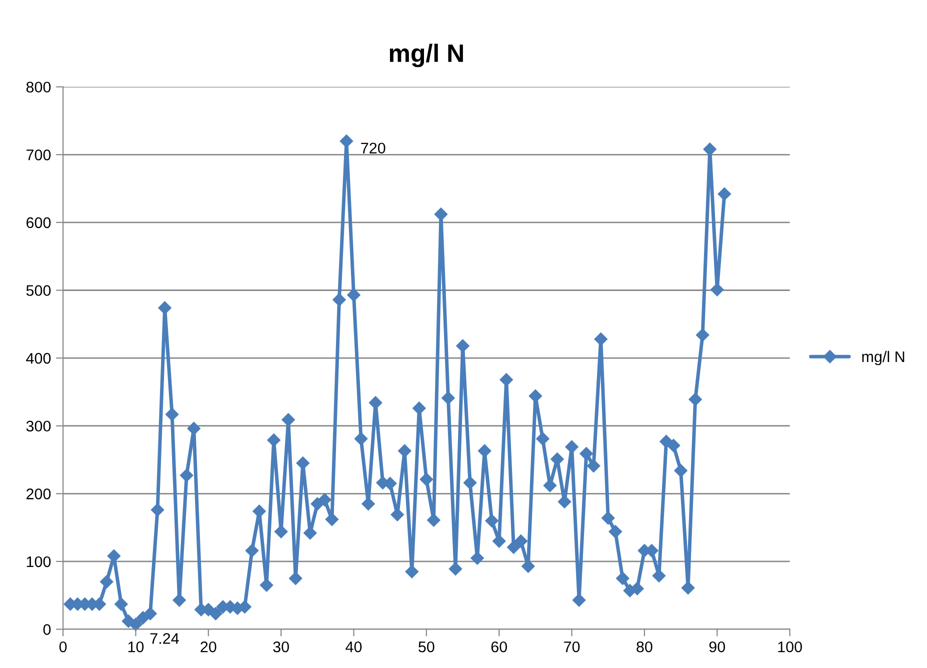  I want to click on x-tick-label: 0, so click(63, 646).